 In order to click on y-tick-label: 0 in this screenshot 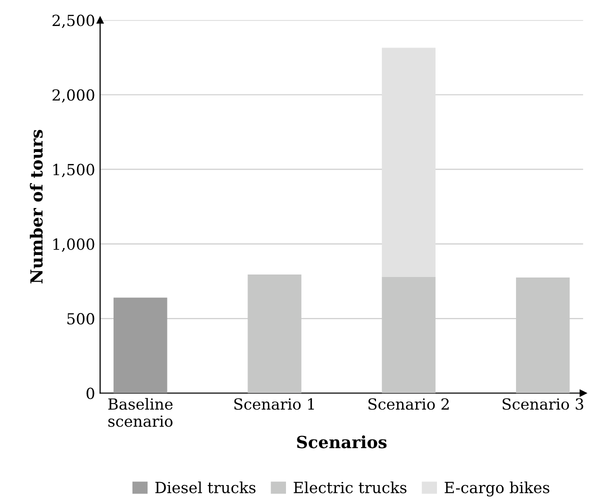, I will do `click(90, 394)`.